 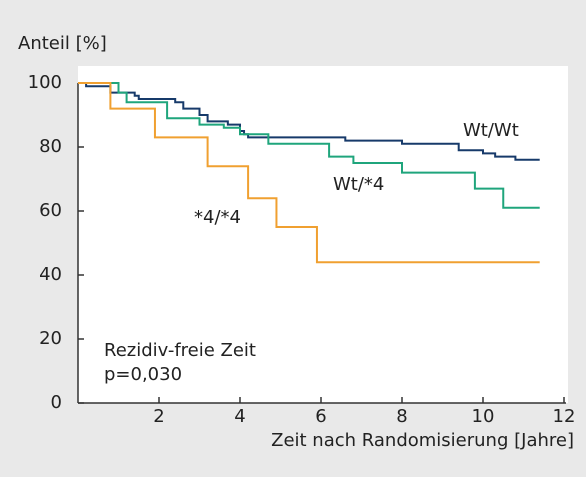 I want to click on x-axis-label: Zeit nach Randomisierung [Jahre], so click(x=422, y=440).